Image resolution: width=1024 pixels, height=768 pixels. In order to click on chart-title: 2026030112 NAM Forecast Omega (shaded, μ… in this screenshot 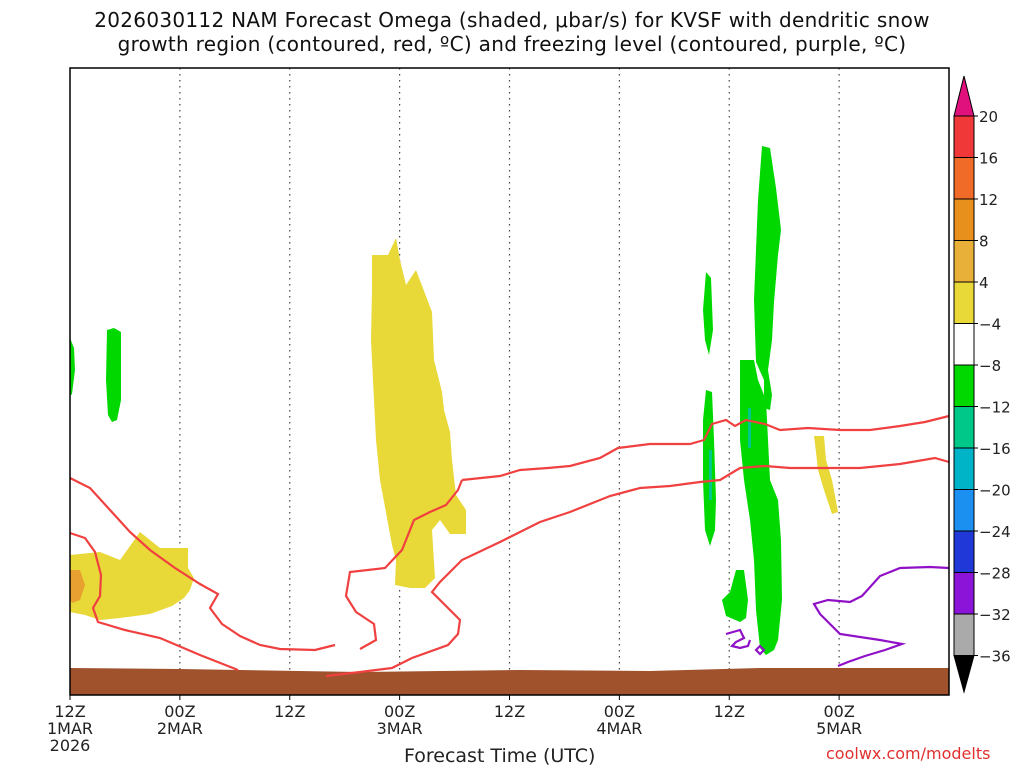, I will do `click(512, 32)`.